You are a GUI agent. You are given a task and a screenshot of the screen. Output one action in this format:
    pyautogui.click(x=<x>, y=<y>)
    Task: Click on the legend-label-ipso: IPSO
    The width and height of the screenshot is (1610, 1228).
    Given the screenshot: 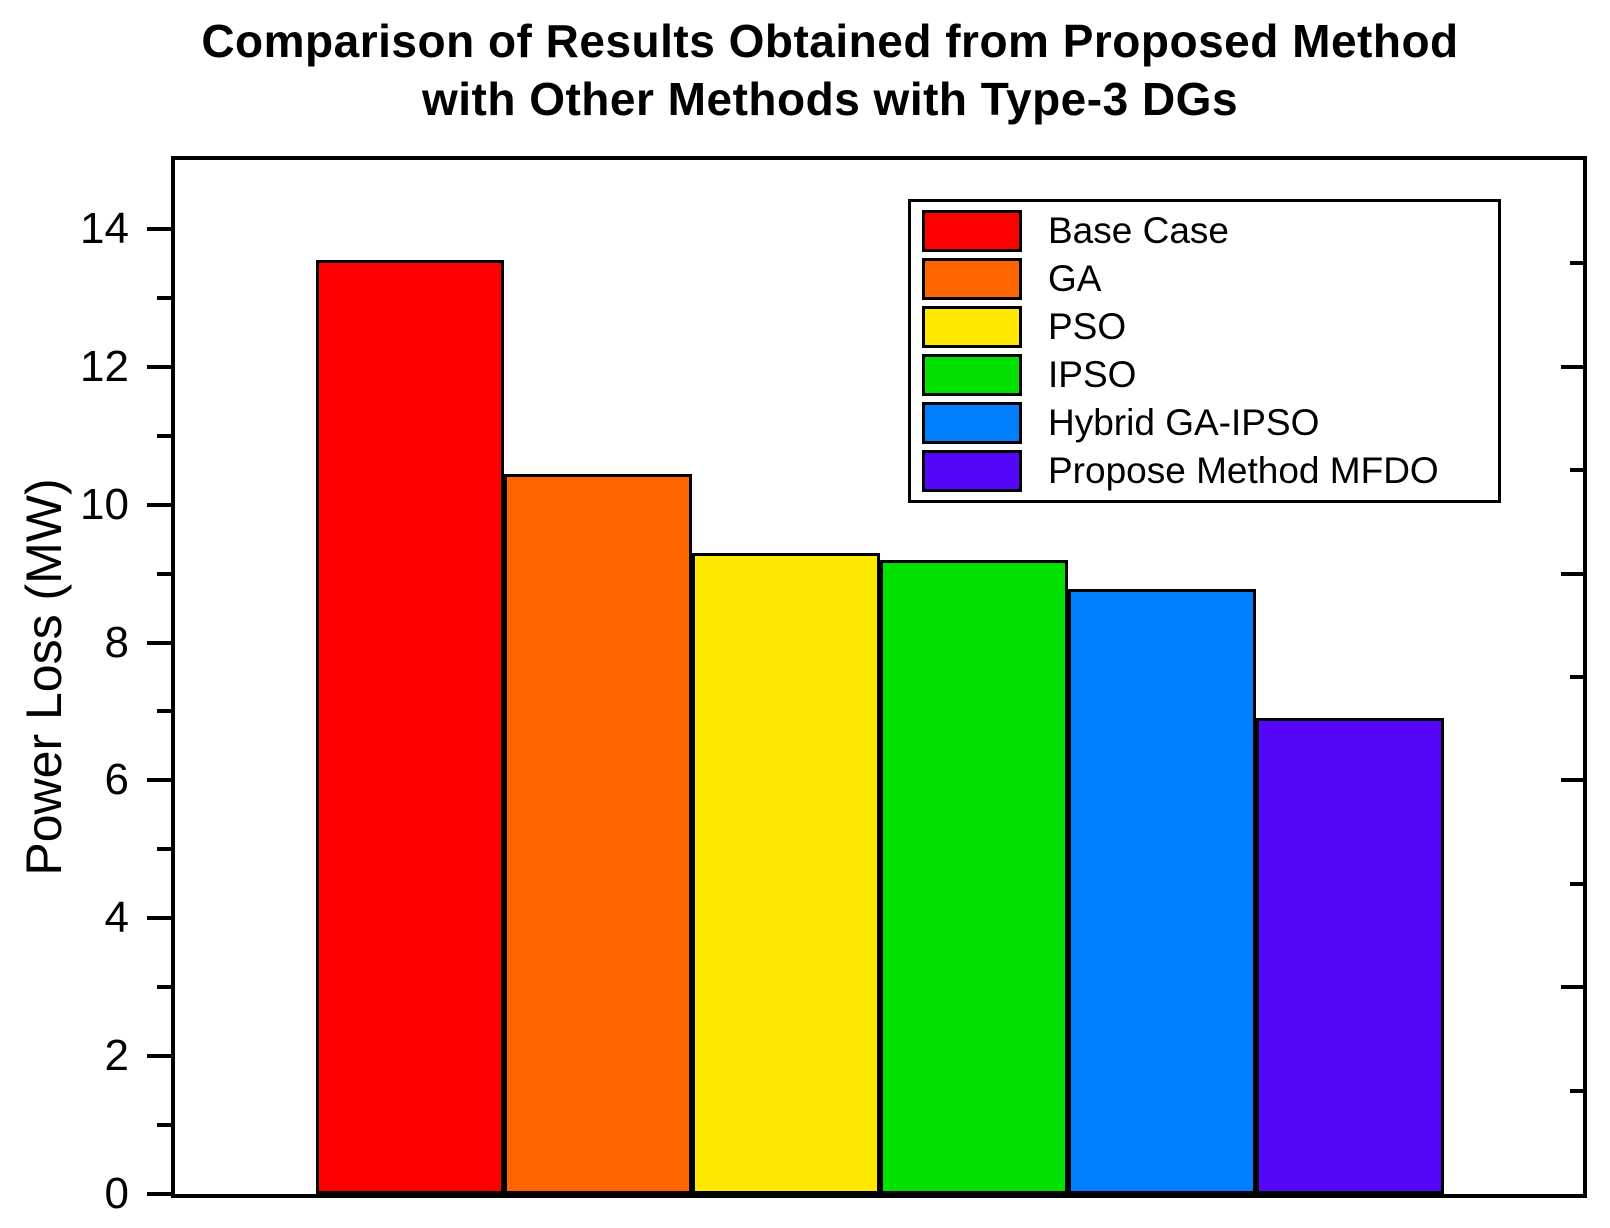 What is the action you would take?
    pyautogui.click(x=1092, y=374)
    